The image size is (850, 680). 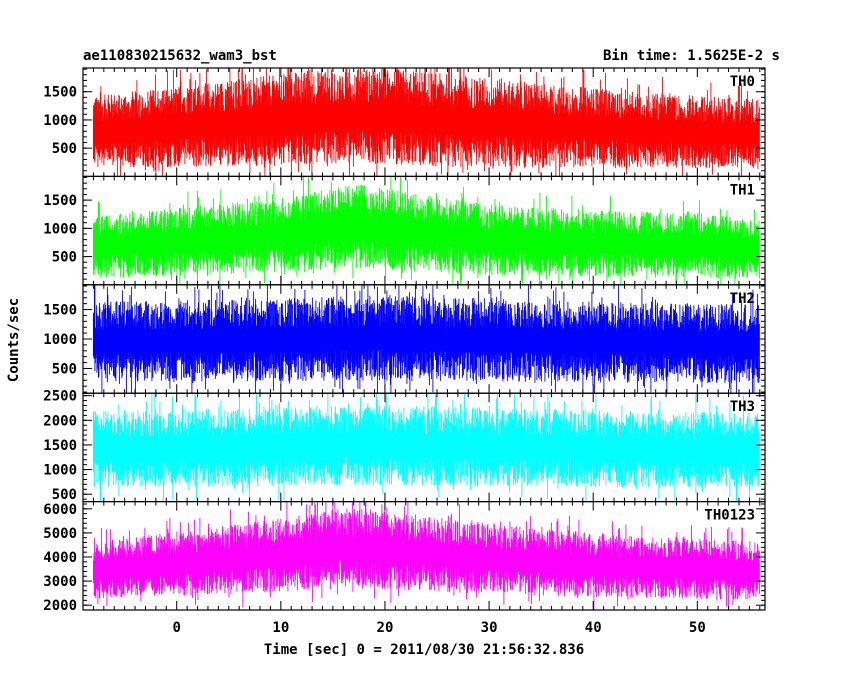 I want to click on panel-th0123: 2000 3000 4000 5000 6000 TH0123, so click(x=404, y=557).